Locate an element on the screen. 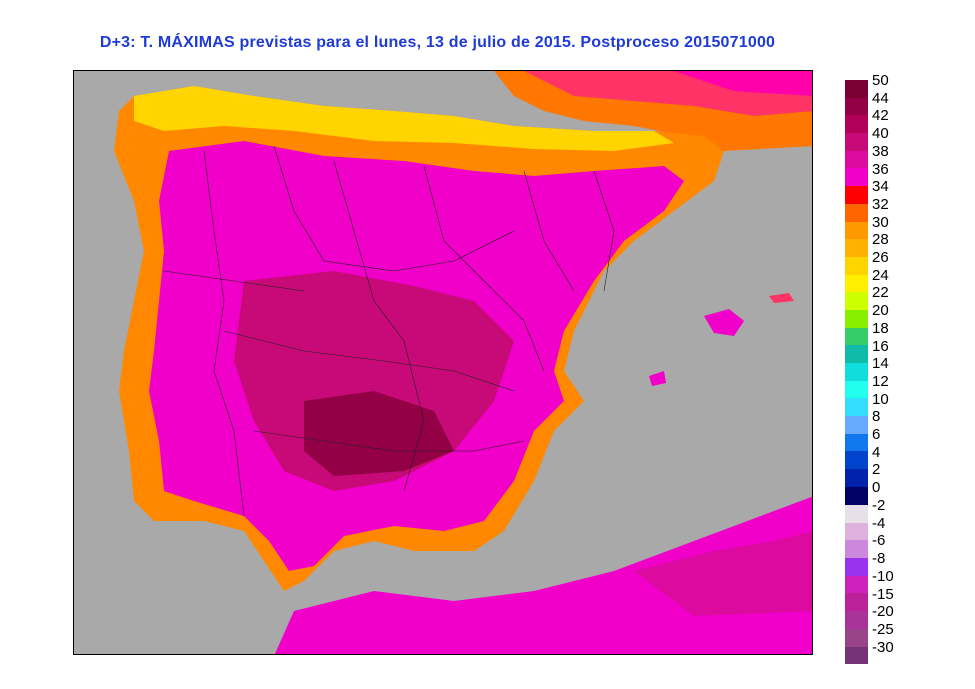  africa-region is located at coordinates (543, 575).